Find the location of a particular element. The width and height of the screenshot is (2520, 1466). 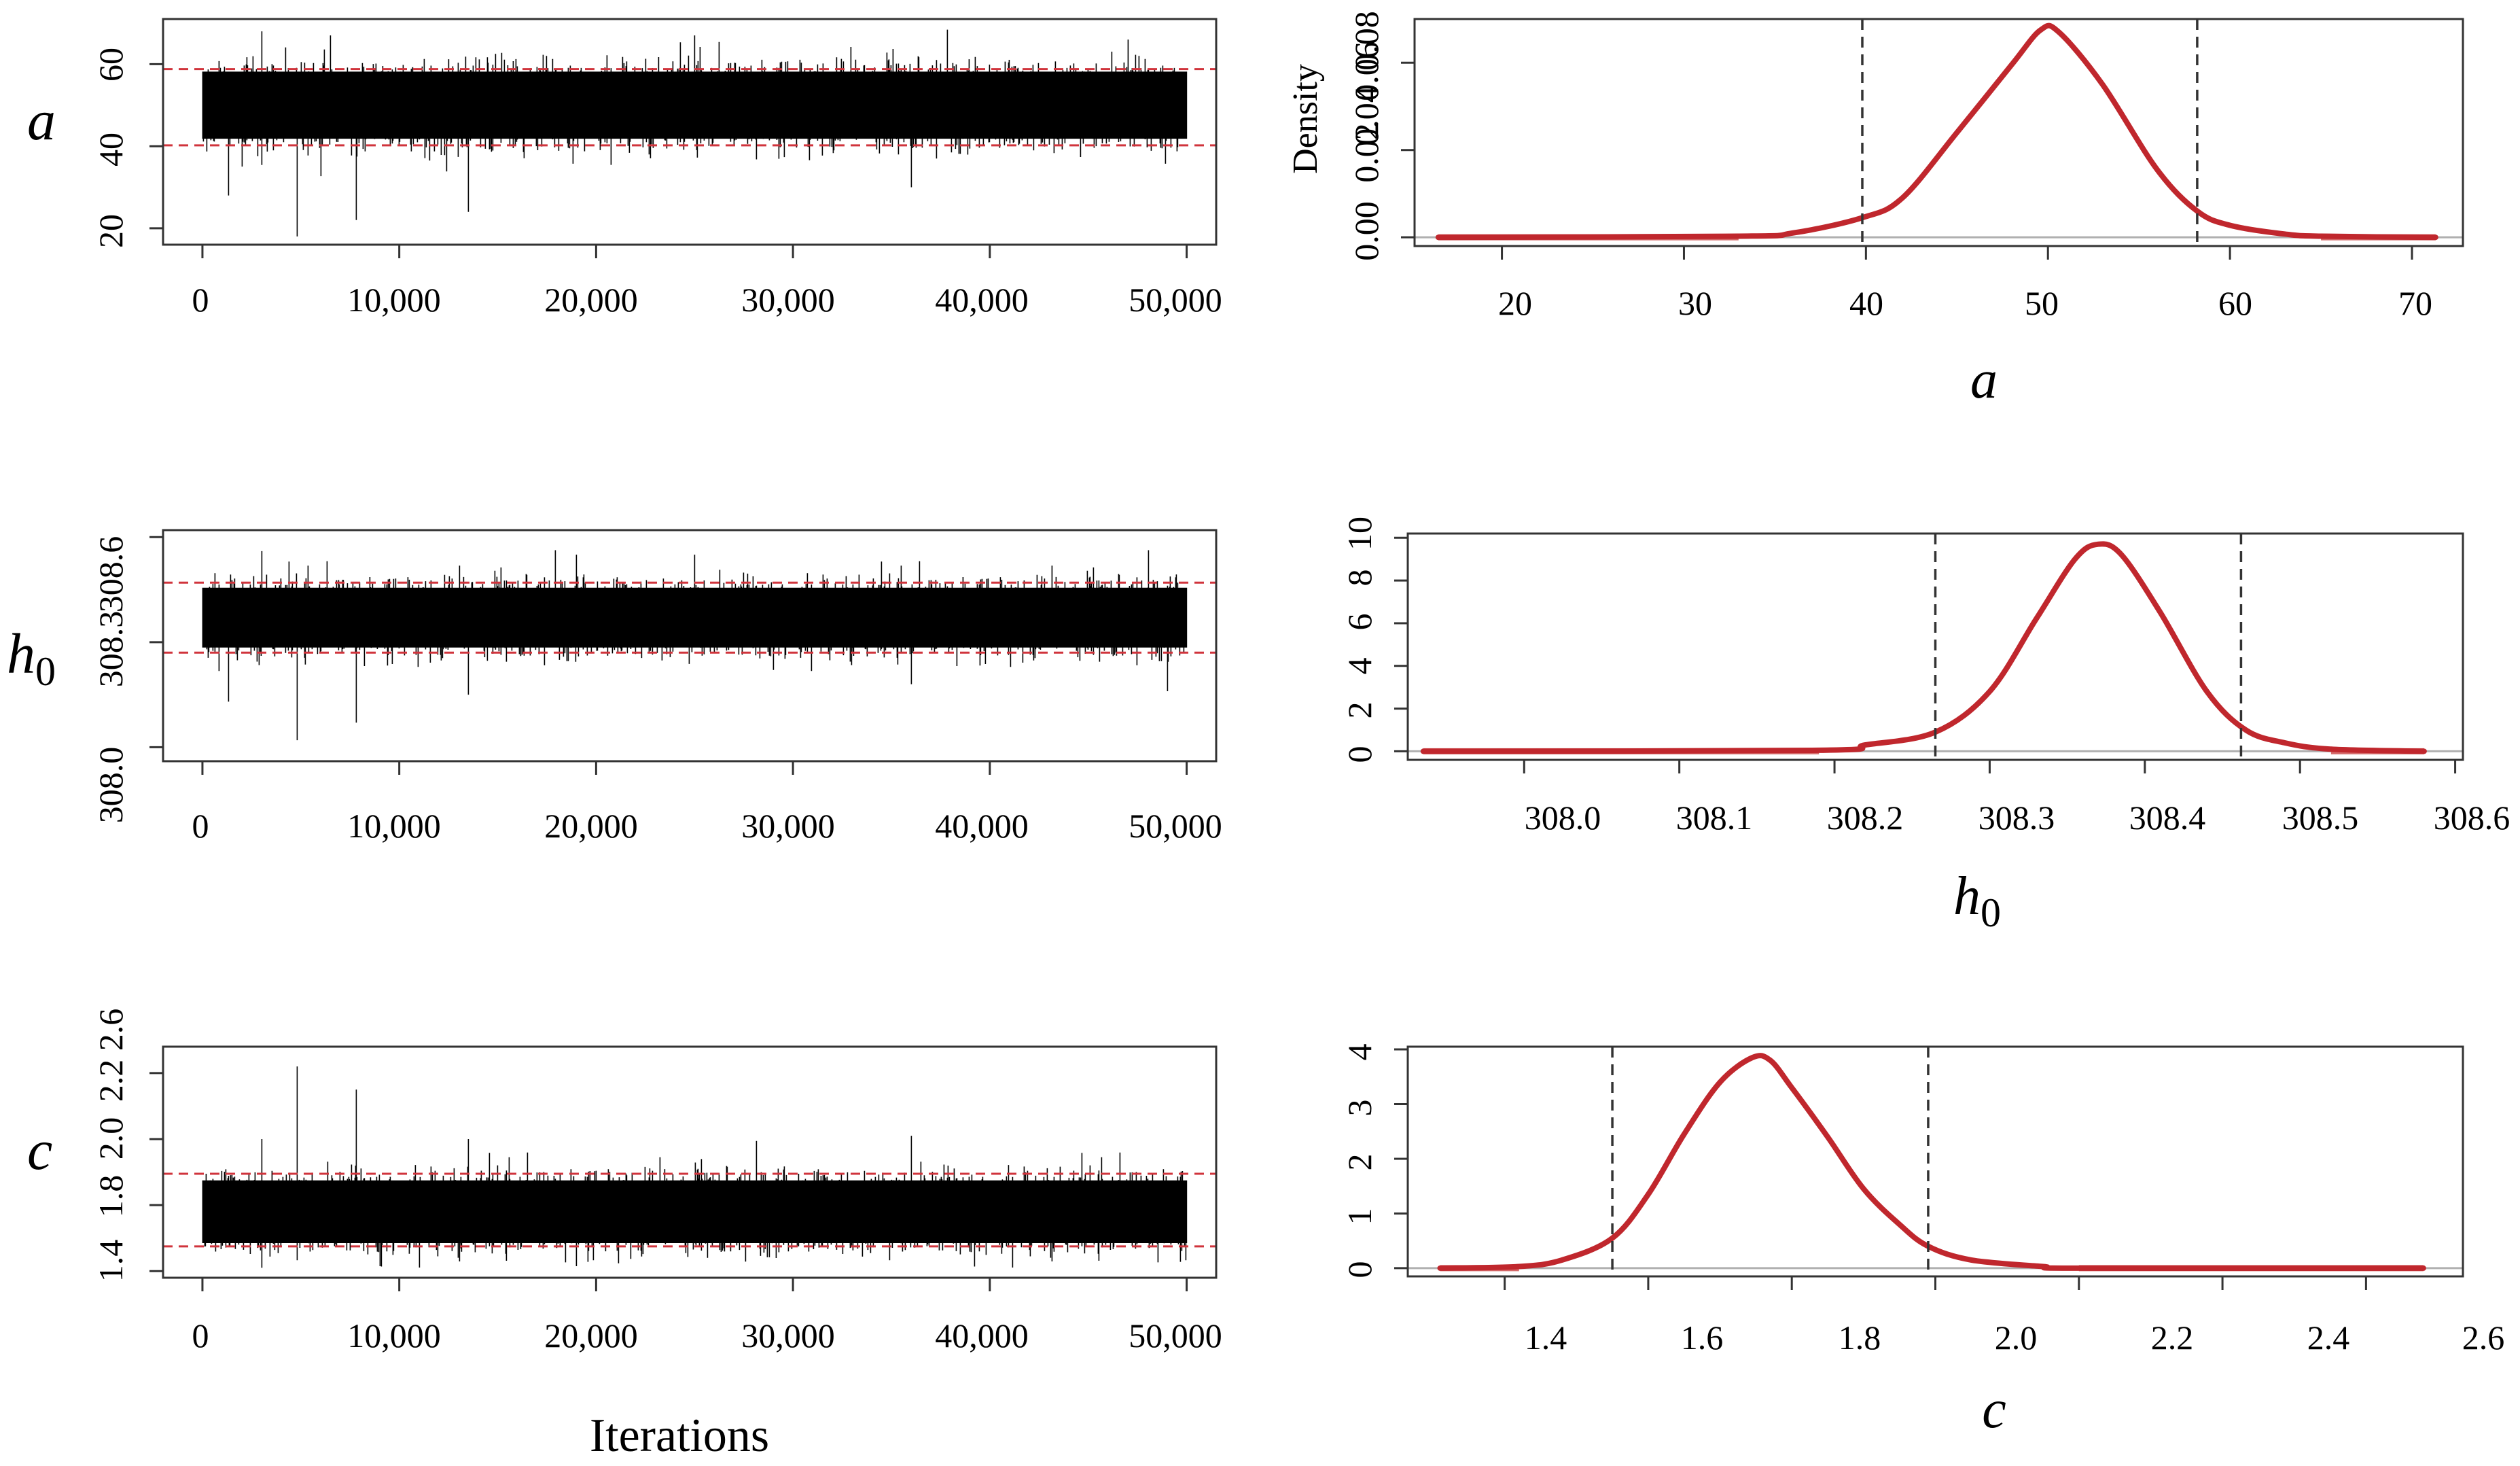

x-axis-label-a: a is located at coordinates (1984, 380).